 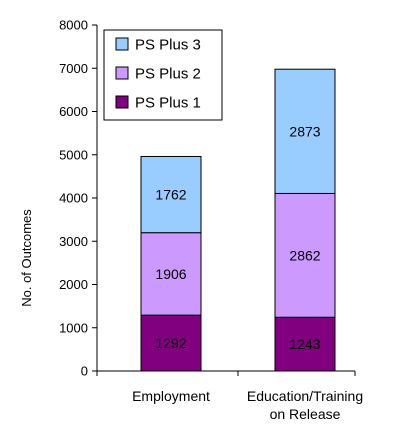 What do you see at coordinates (73, 198) in the screenshot?
I see `y-tick-label: 4000` at bounding box center [73, 198].